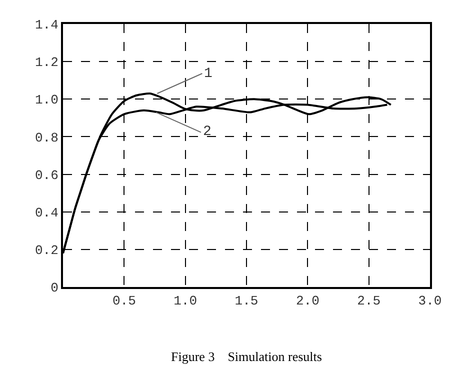 This screenshot has width=474, height=365. What do you see at coordinates (46, 62) in the screenshot?
I see `y-tick-label: 1.2` at bounding box center [46, 62].